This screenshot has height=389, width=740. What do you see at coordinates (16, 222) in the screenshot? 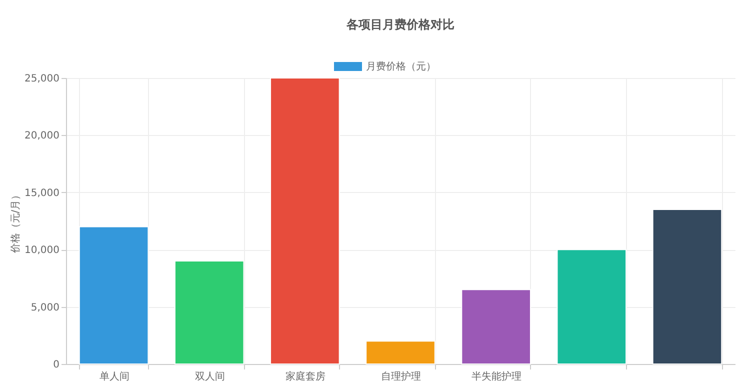
I see `y-axis-title: 价格（元/月）` at bounding box center [16, 222].